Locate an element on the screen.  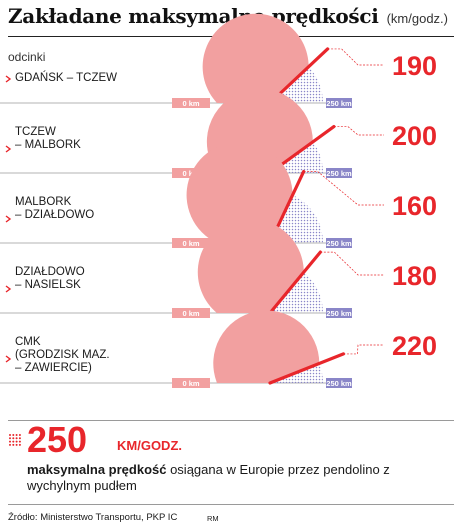
segment-label: – NASIELSK is located at coordinates (48, 285).